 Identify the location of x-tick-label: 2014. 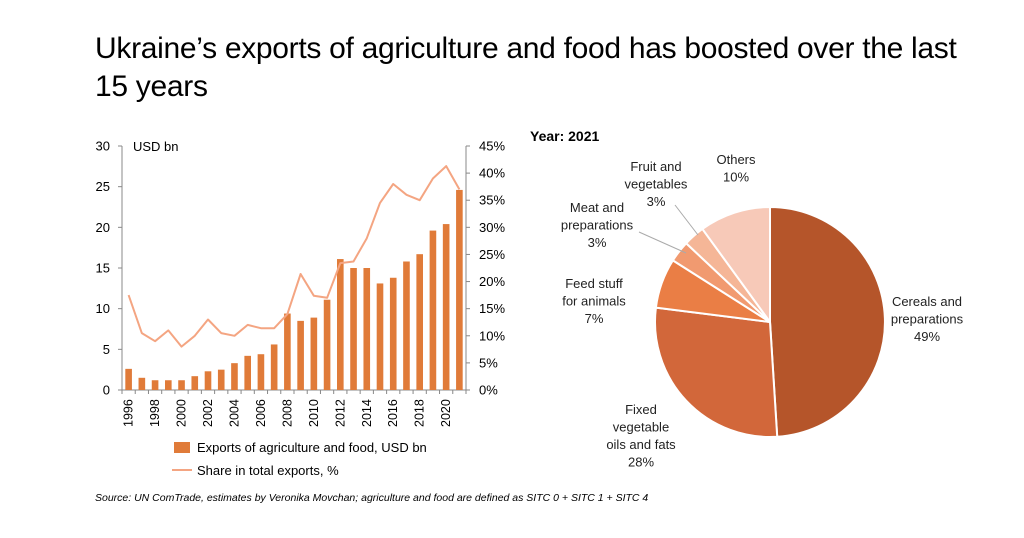
(367, 413).